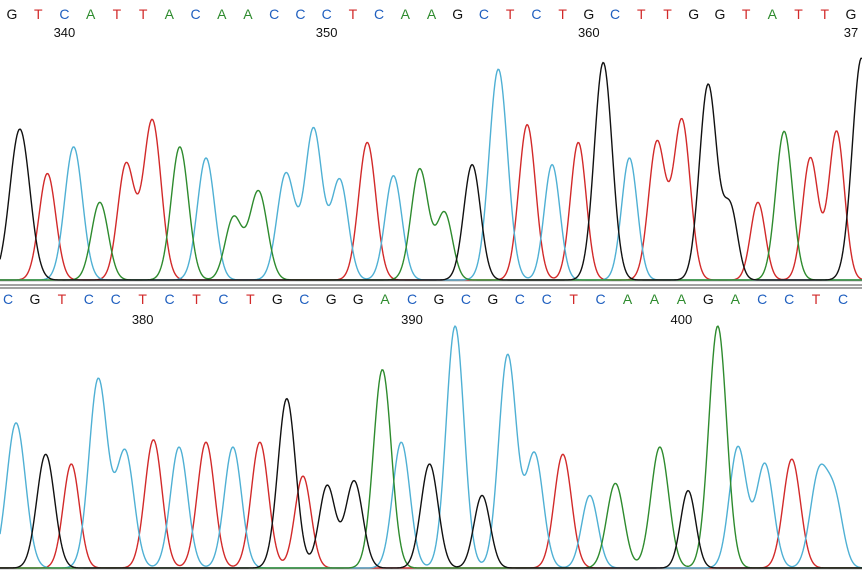 The image size is (862, 575). What do you see at coordinates (547, 299) in the screenshot?
I see `base-call-C-20: C` at bounding box center [547, 299].